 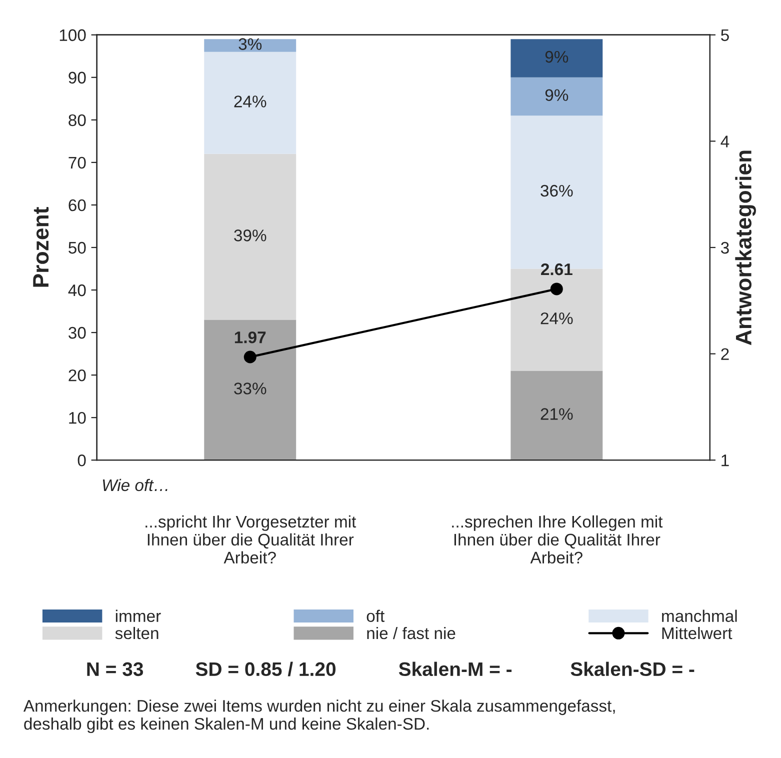 What do you see at coordinates (725, 142) in the screenshot?
I see `y2-tick-label: 4` at bounding box center [725, 142].